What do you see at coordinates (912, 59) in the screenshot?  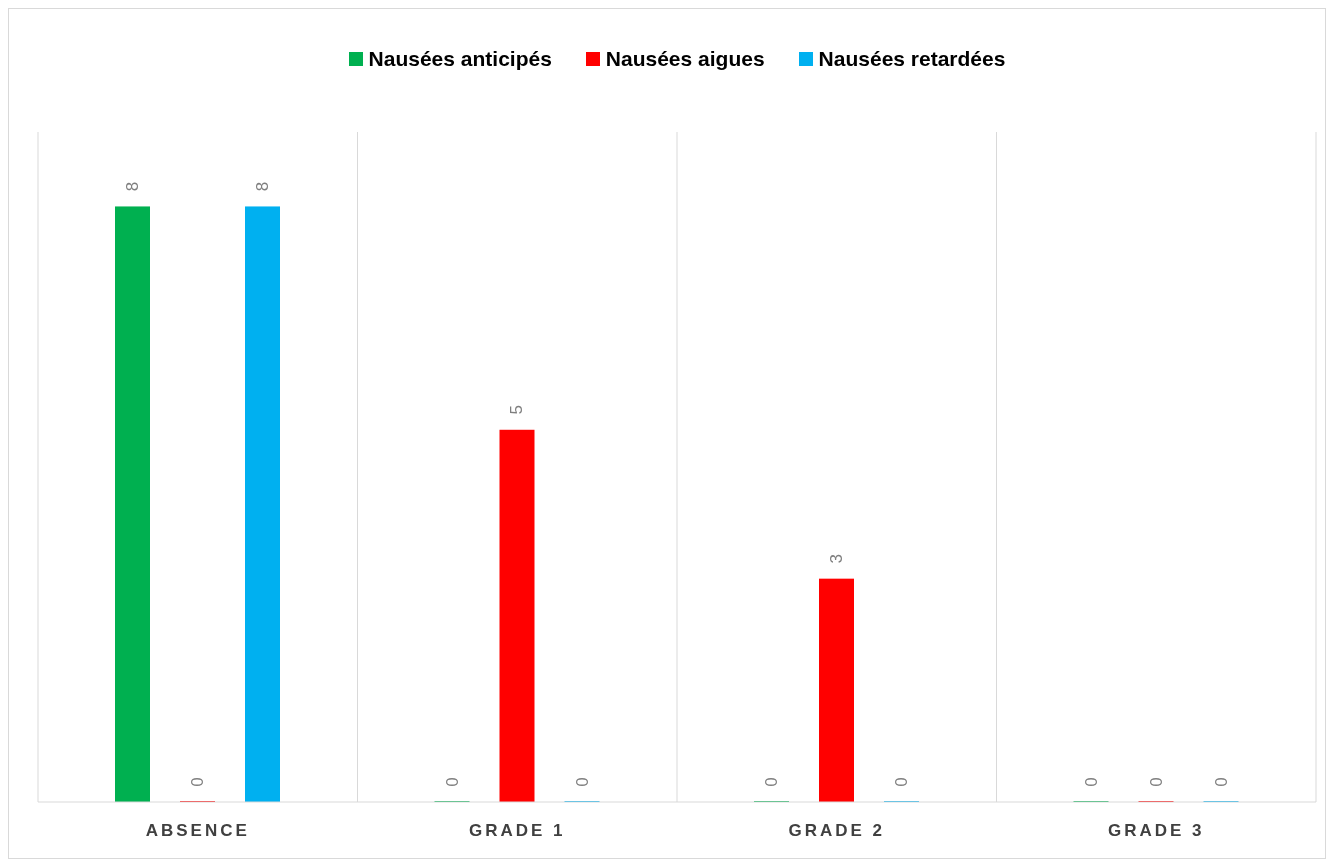 I see `legend-label: Nausées retardées` at bounding box center [912, 59].